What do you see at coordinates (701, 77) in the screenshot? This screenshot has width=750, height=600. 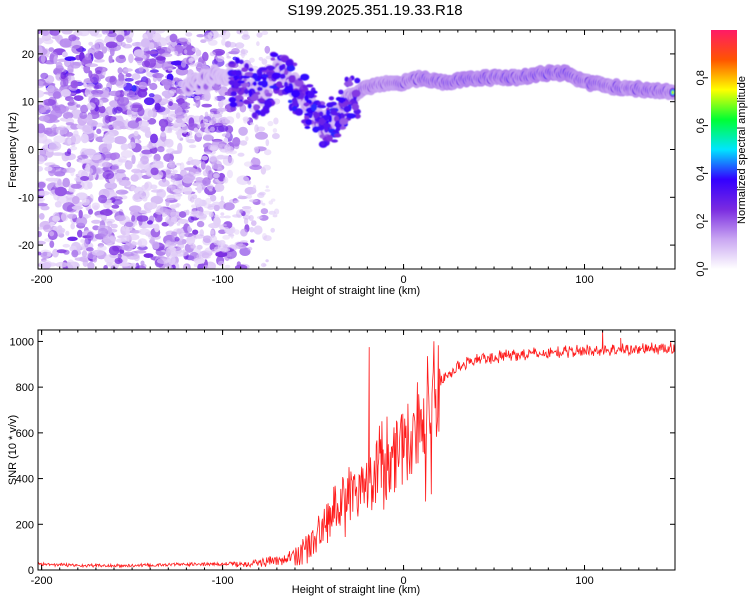 I see `colorbar-tick-label: 0.8` at bounding box center [701, 77].